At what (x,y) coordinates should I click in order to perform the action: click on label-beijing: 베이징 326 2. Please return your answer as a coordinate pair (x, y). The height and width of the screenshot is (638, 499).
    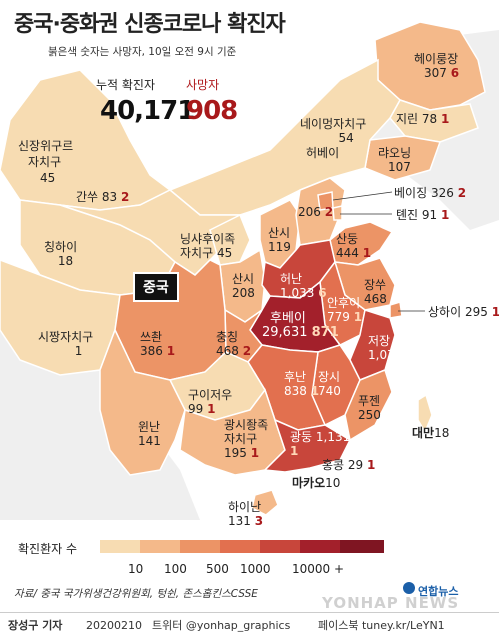
    Looking at the image, I should click on (430, 193).